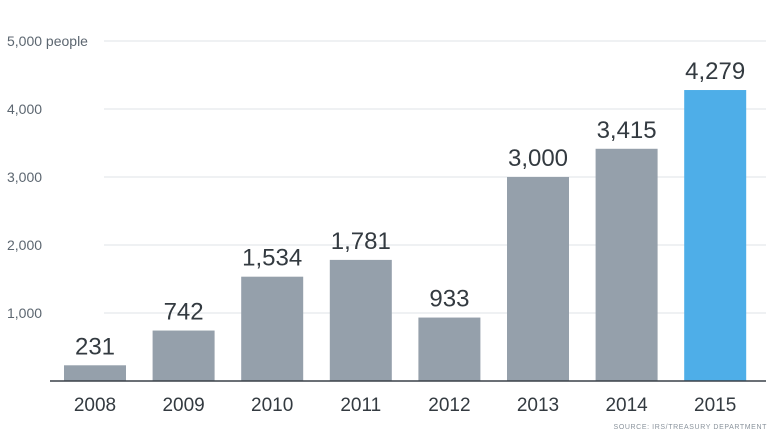 The height and width of the screenshot is (436, 780). I want to click on y-tick-label: 3,000, so click(24, 177).